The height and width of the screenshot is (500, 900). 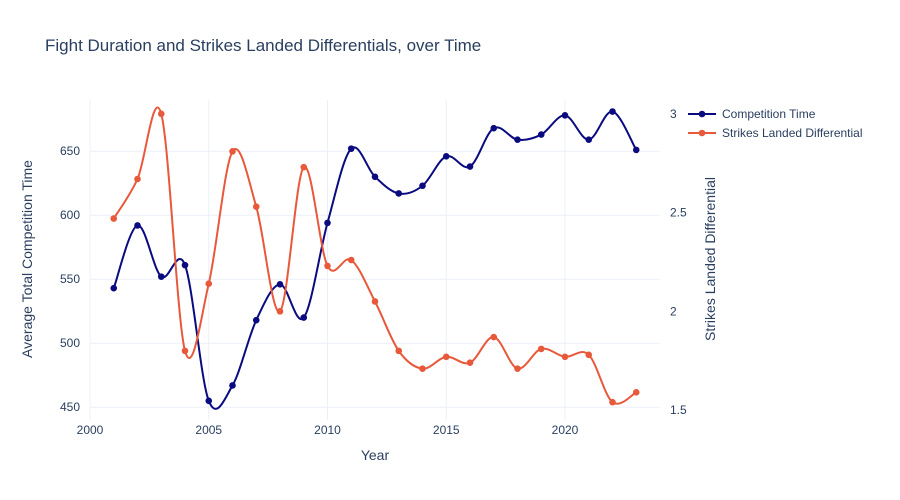 I want to click on legend-item: Strikes Landed Differential, so click(x=775, y=133).